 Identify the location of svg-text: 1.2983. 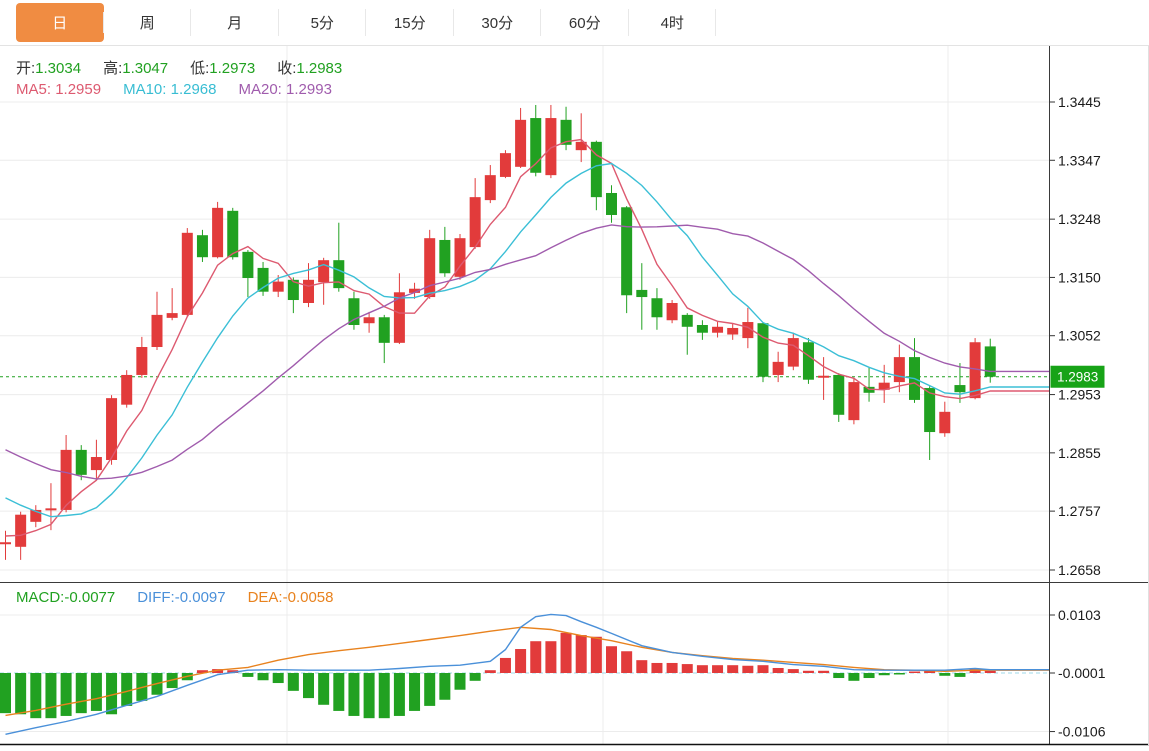
(1077, 377).